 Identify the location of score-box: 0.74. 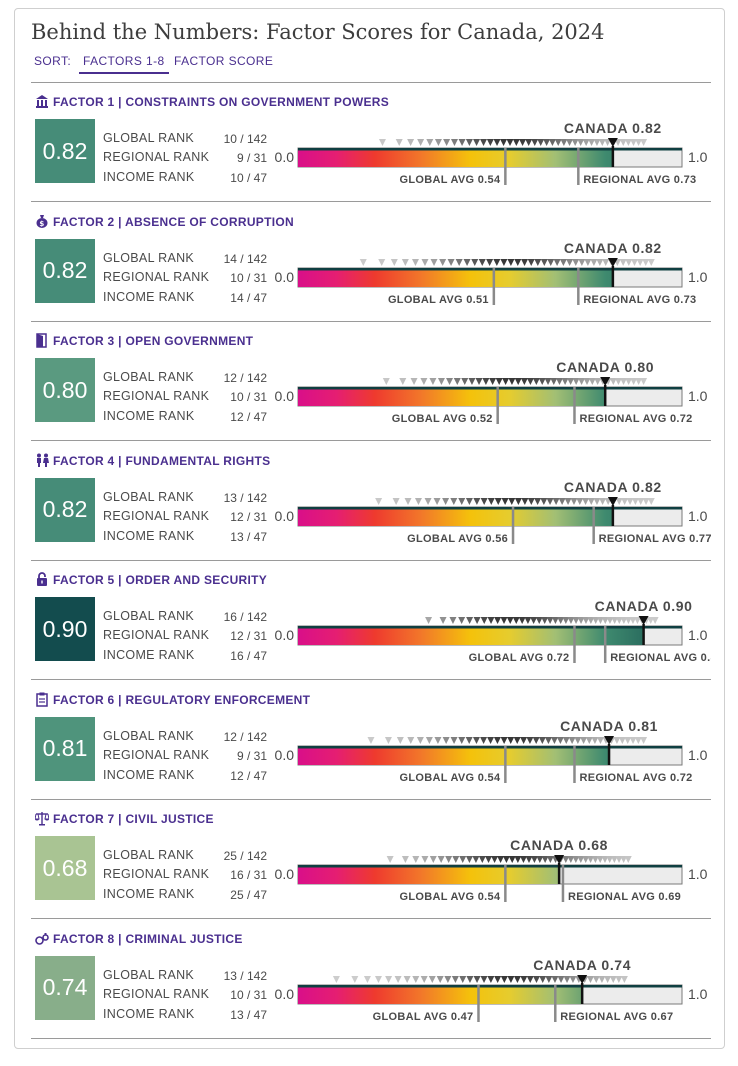
(65, 987).